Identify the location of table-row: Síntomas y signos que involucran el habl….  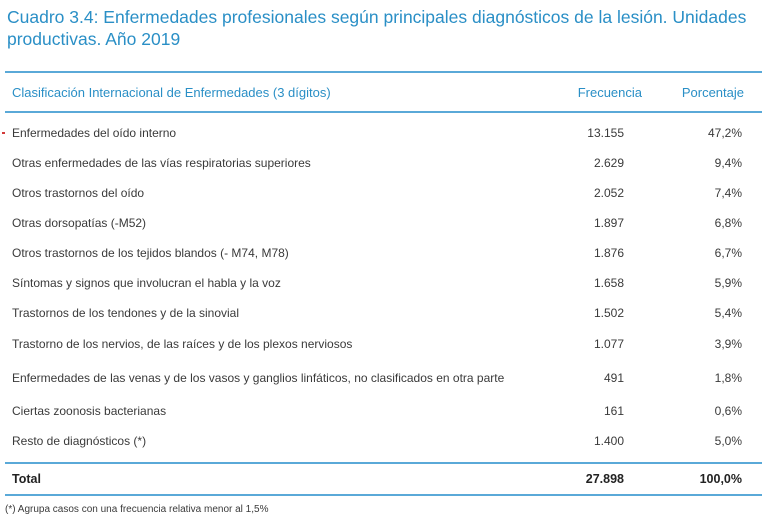
(385, 283).